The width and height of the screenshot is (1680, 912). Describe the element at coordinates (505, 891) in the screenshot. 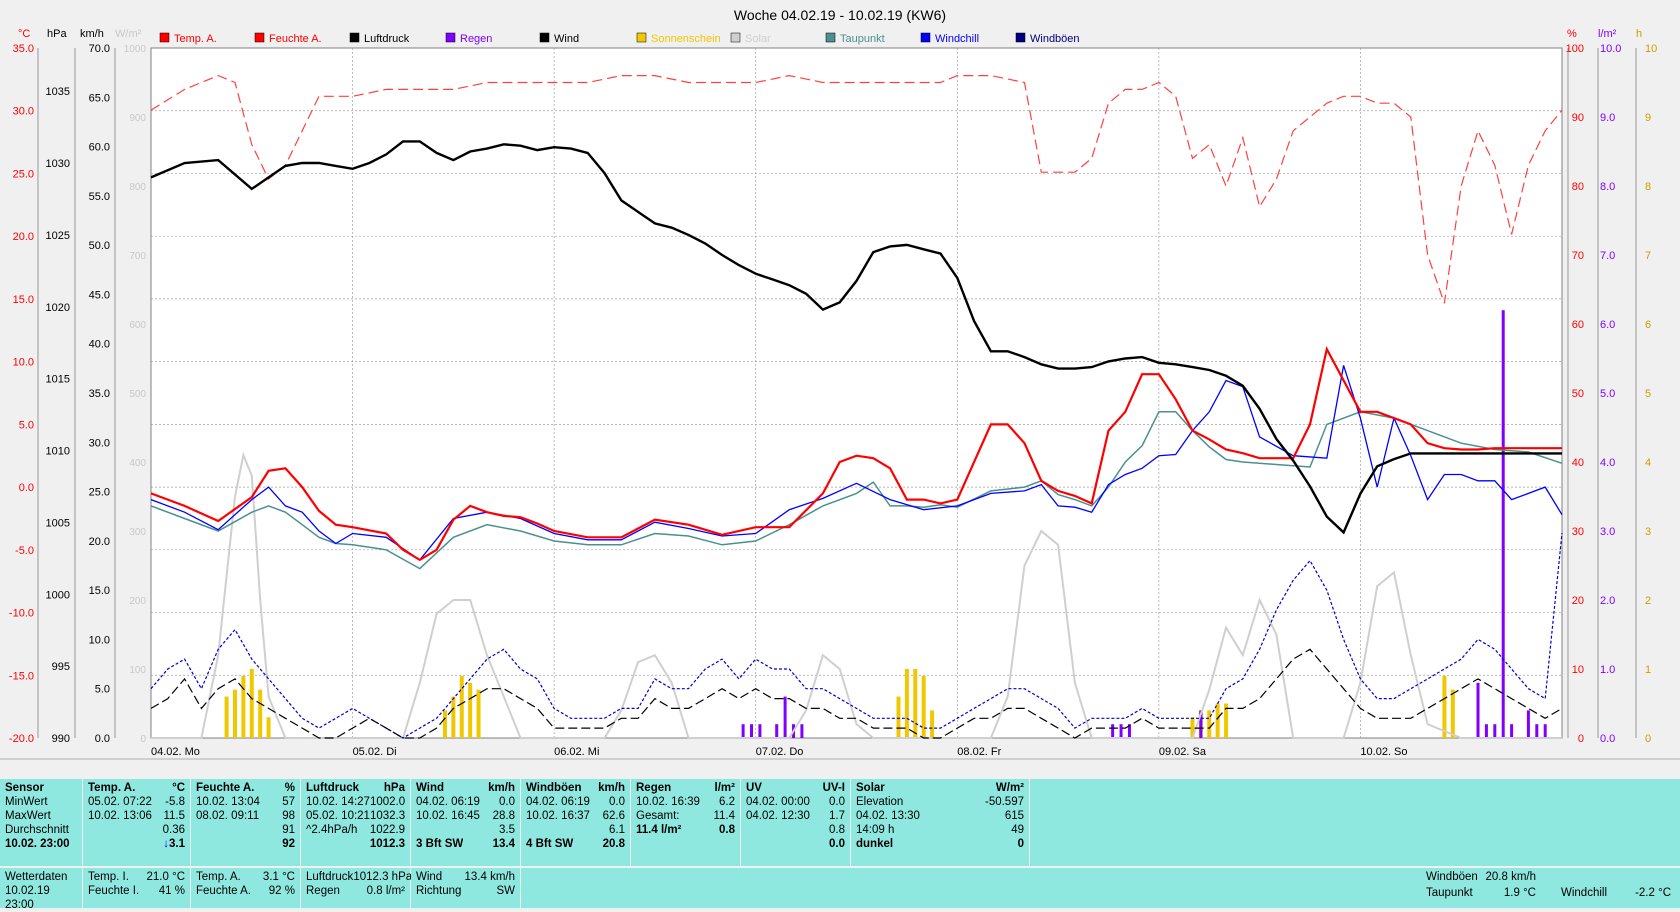

I see `richtung-value: SW` at that location.